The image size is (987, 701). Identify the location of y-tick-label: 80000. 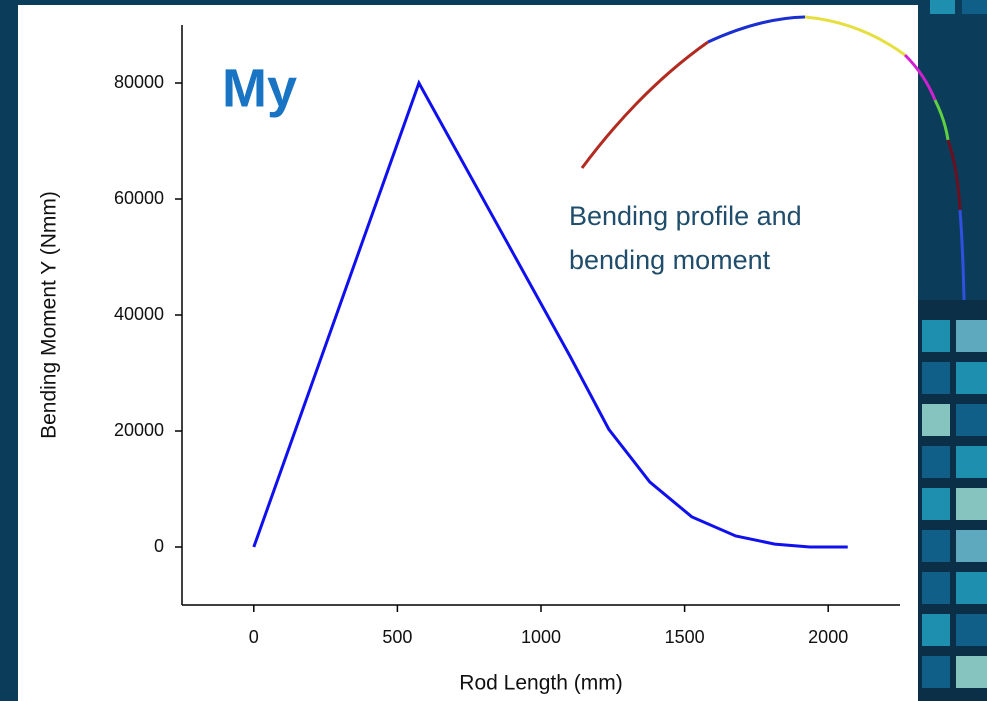
(139, 82).